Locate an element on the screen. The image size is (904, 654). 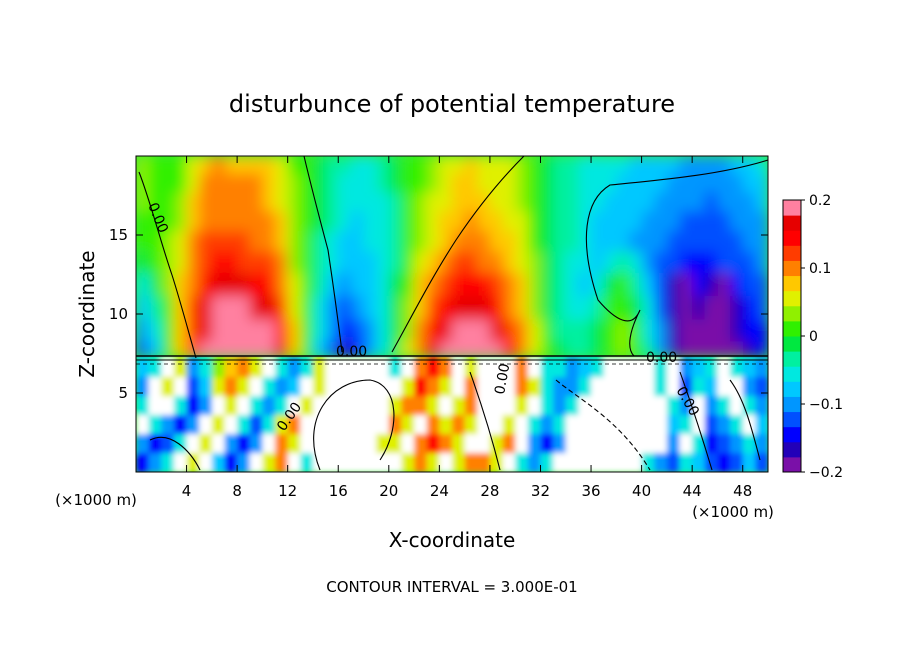
x-tick-label: 16 is located at coordinates (338, 491).